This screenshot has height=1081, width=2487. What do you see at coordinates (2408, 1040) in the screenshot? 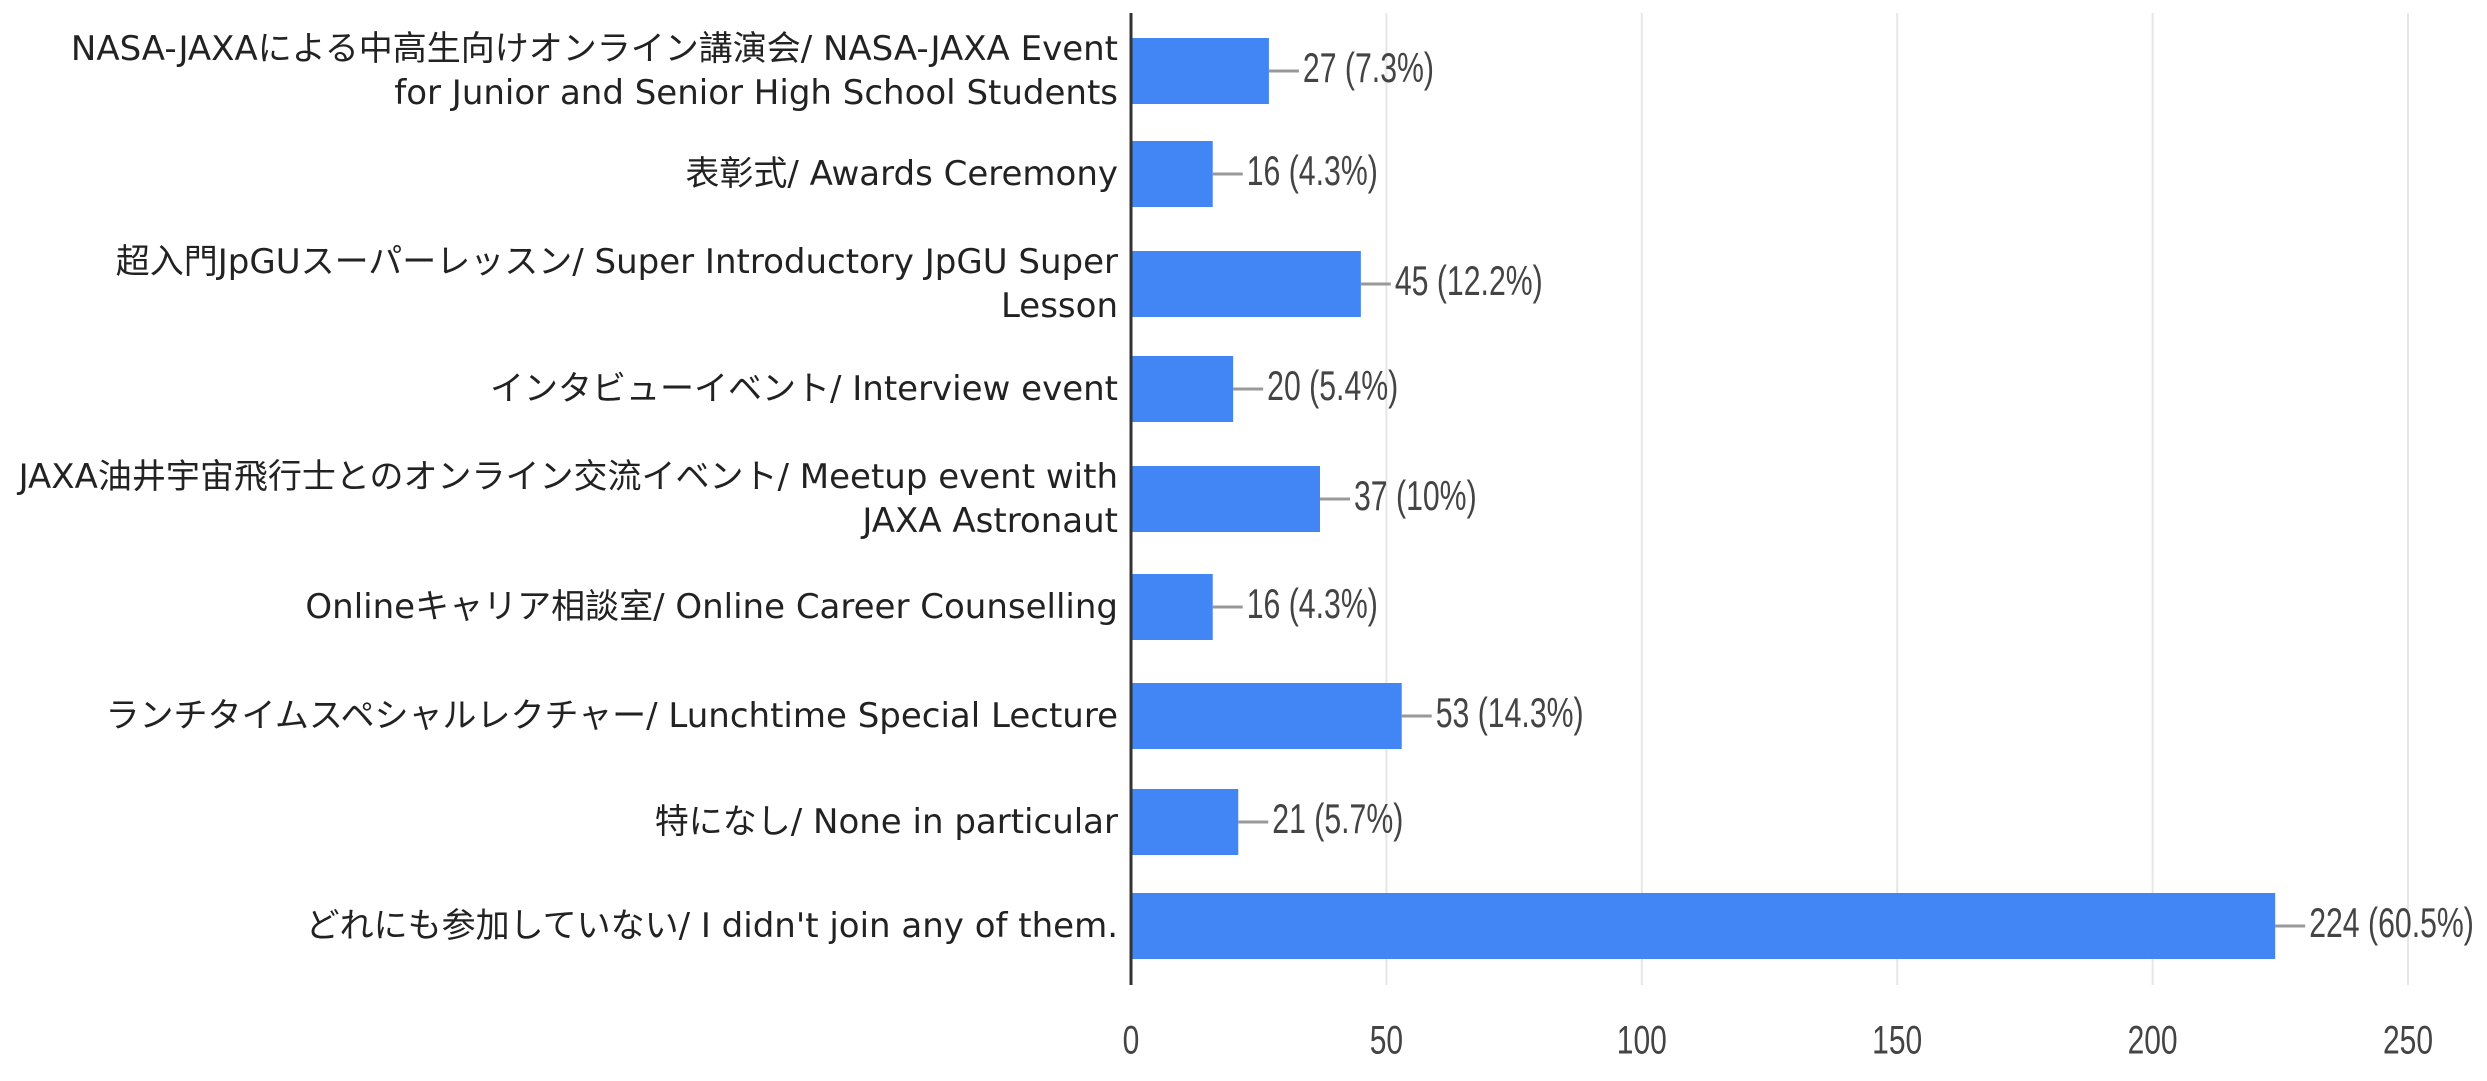
I see `x-tick-label: 250` at bounding box center [2408, 1040].